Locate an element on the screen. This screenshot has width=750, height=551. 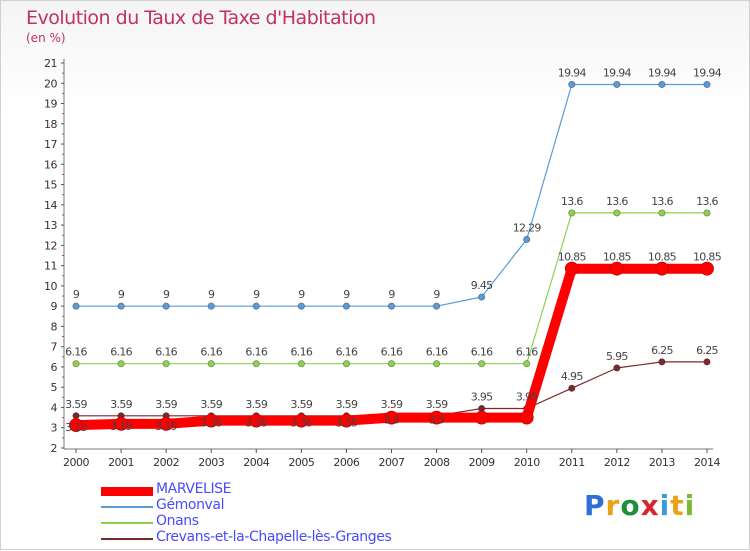
x-tick-label: 2006 is located at coordinates (346, 462).